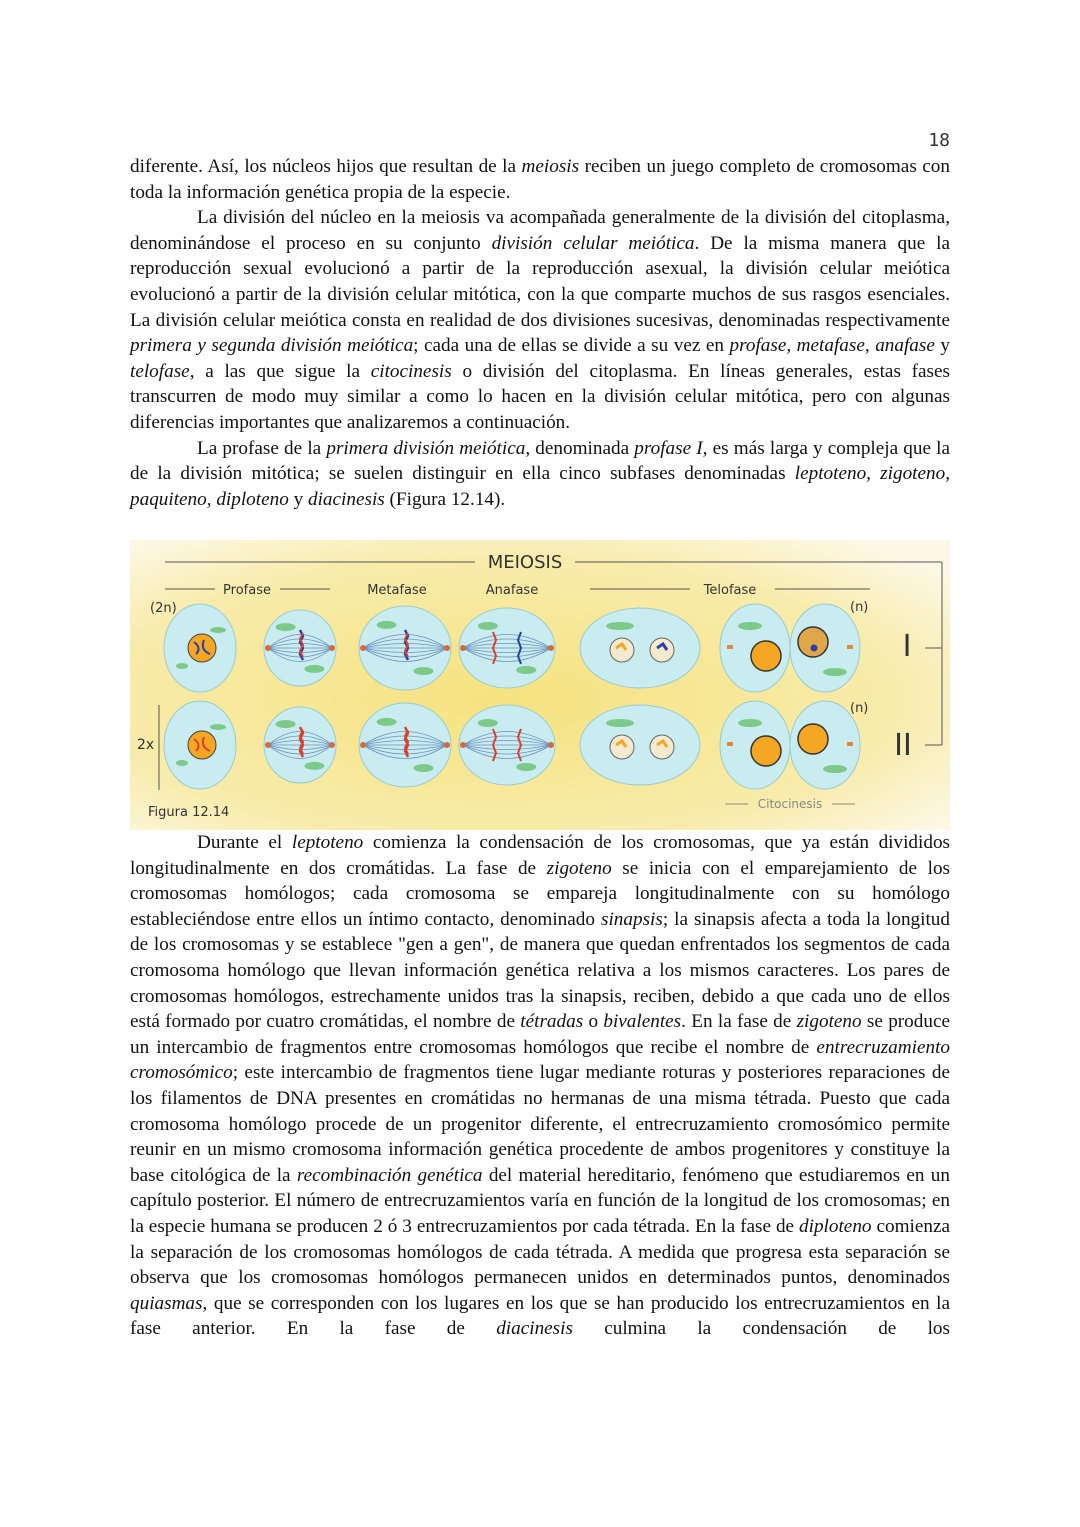 Image resolution: width=1080 pixels, height=1527 pixels. Describe the element at coordinates (761, 1329) in the screenshot. I see `text-run: culmina la condensación de los` at that location.